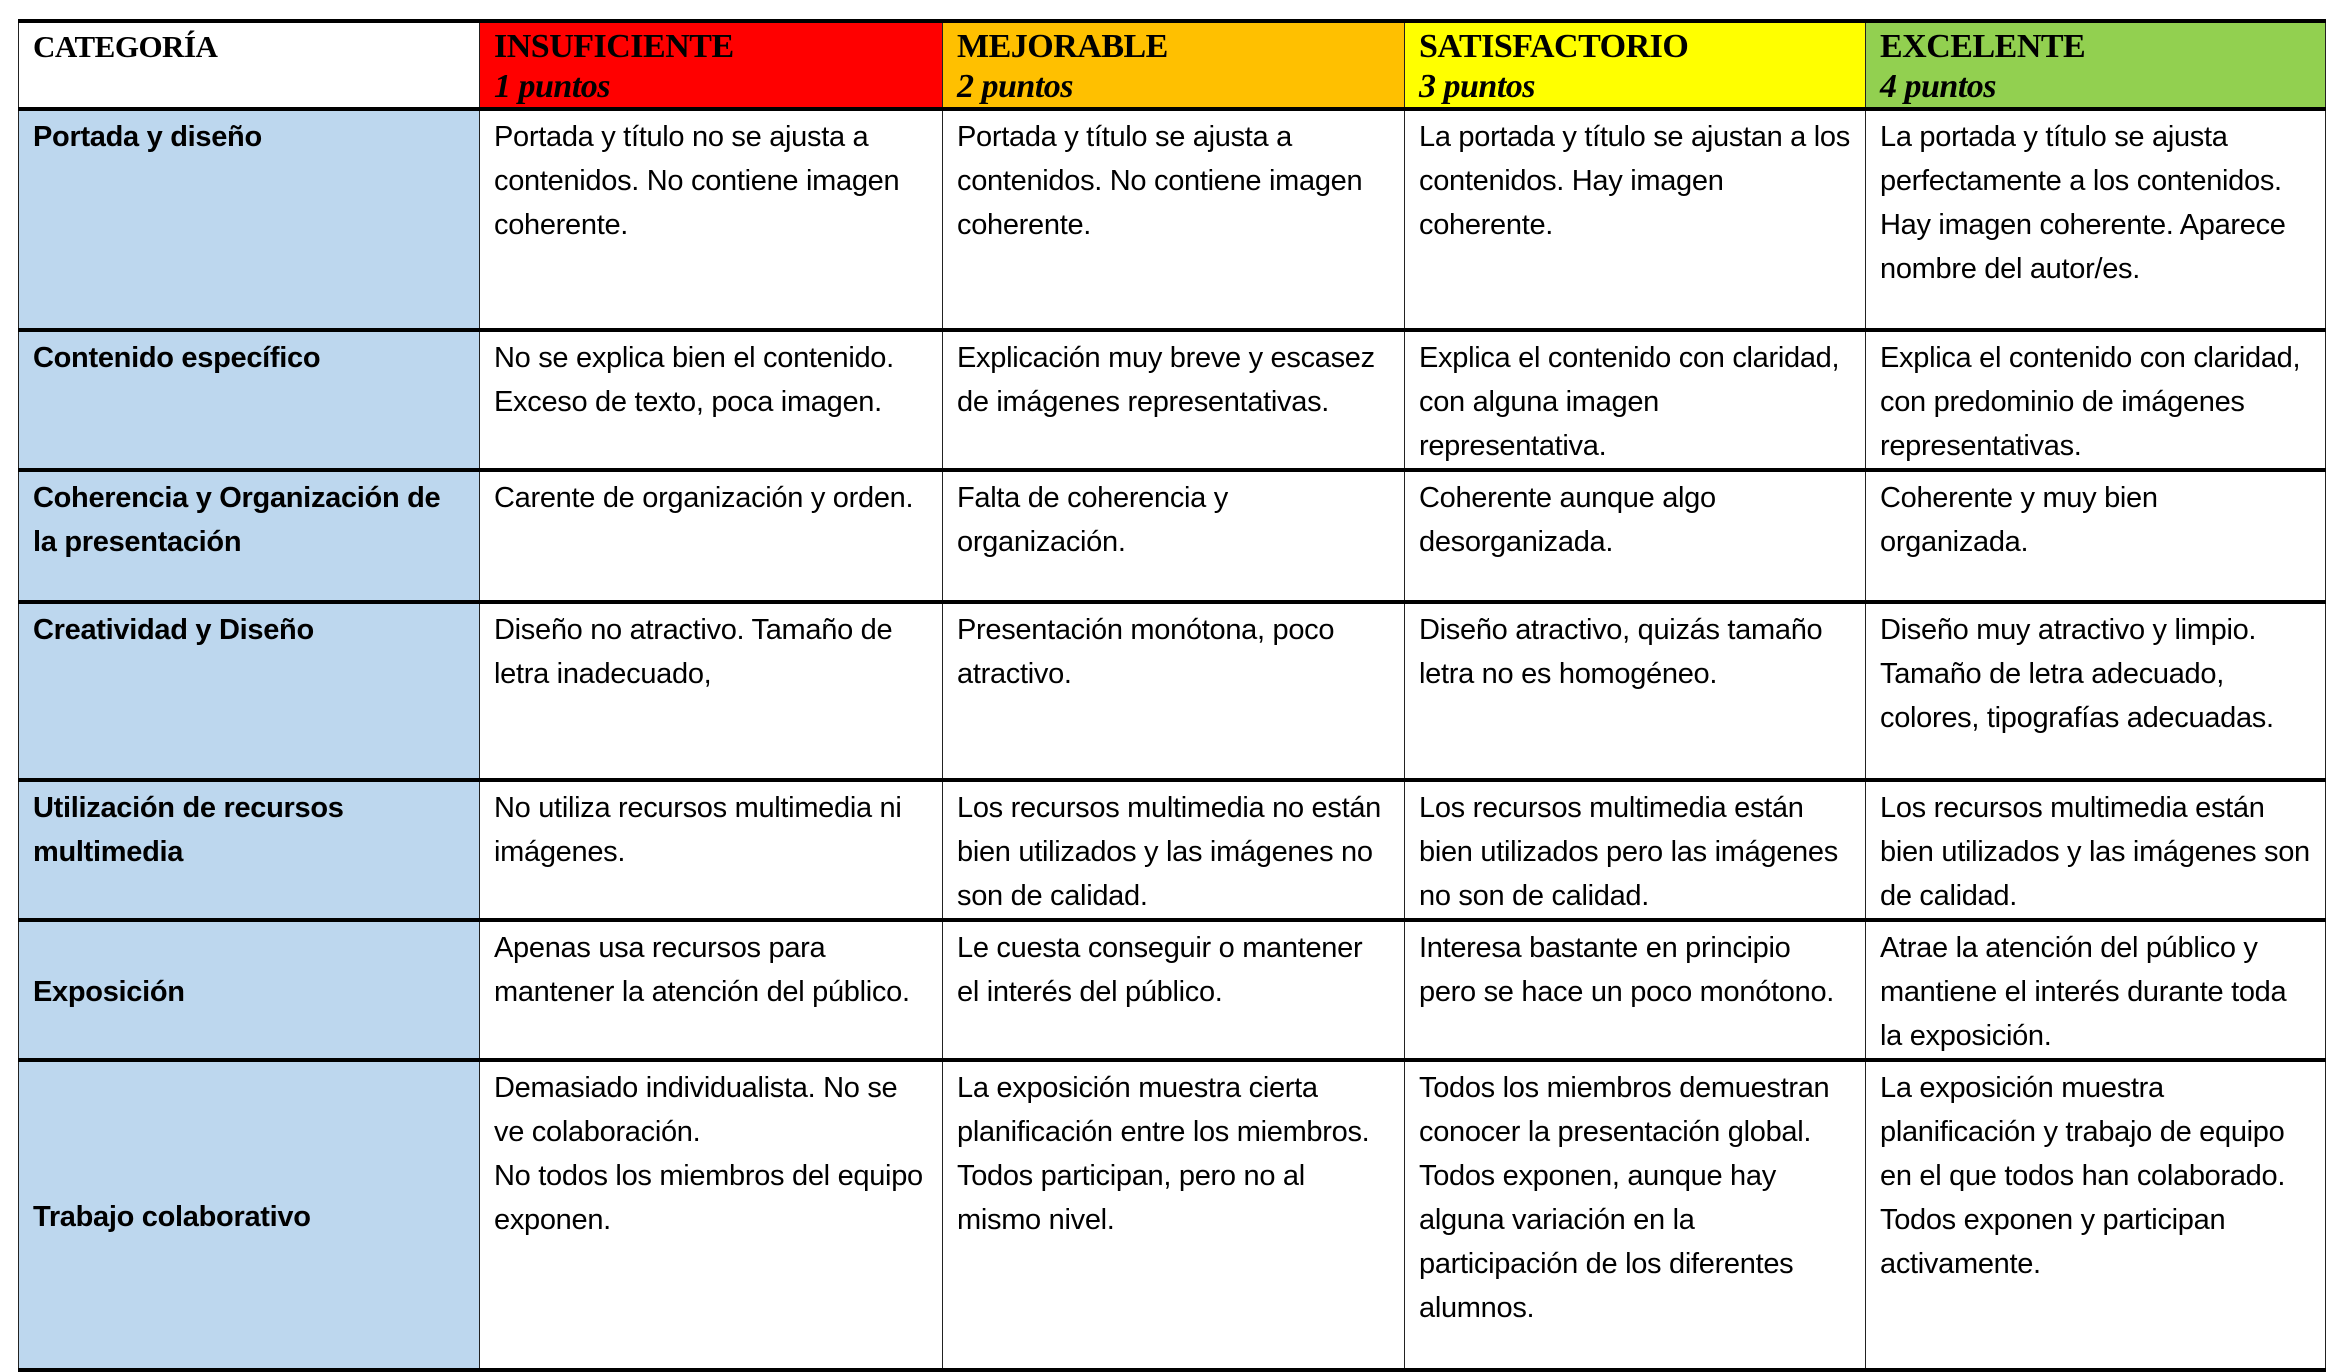 This screenshot has height=1372, width=2340. What do you see at coordinates (614, 46) in the screenshot?
I see `level-label: INSUFICIENTE` at bounding box center [614, 46].